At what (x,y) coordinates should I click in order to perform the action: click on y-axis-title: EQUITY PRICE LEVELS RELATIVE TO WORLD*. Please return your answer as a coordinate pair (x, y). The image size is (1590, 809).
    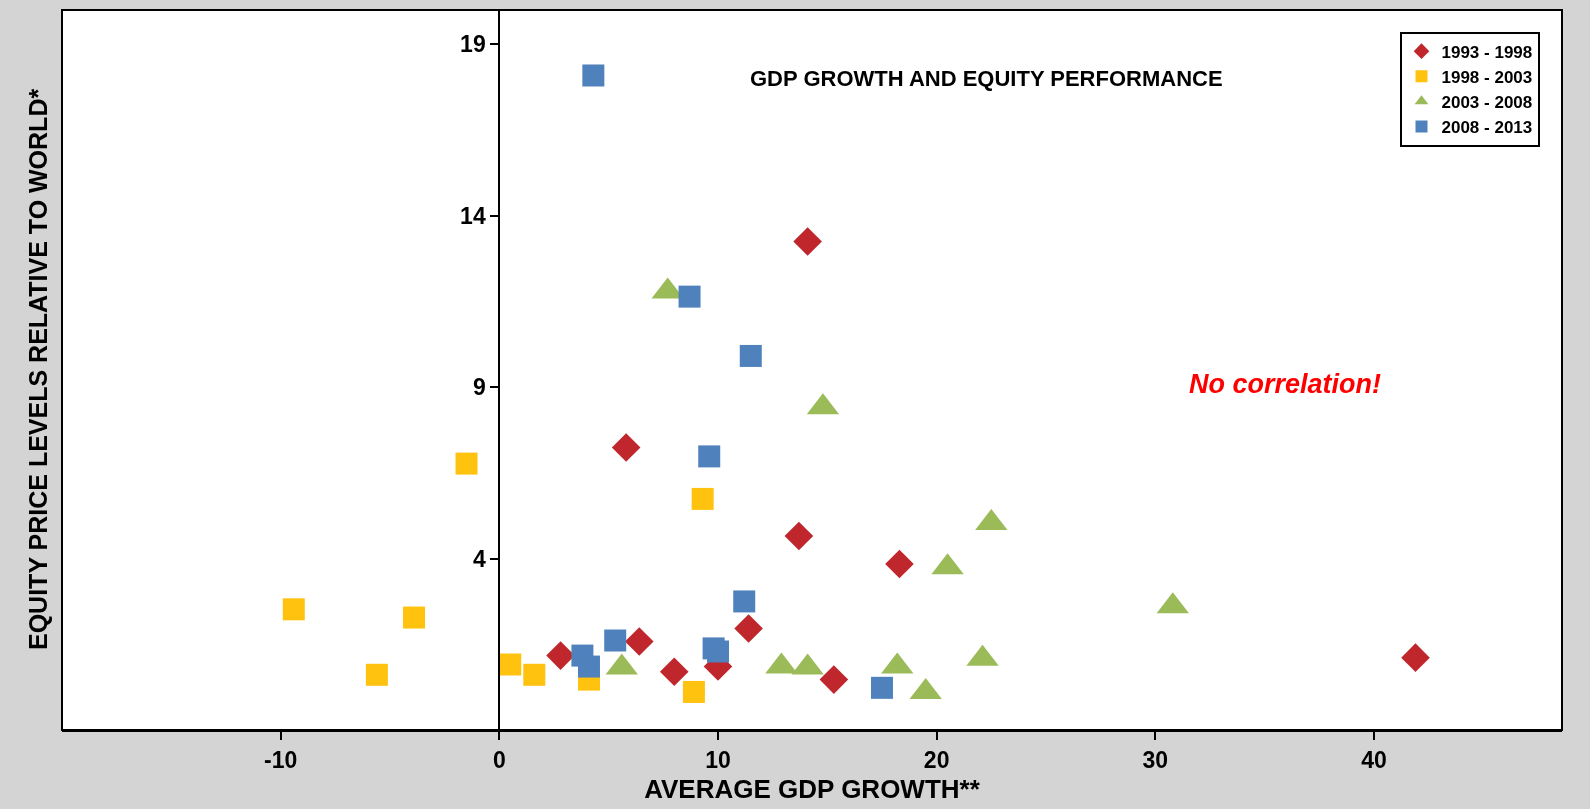
    Looking at the image, I should click on (38, 369).